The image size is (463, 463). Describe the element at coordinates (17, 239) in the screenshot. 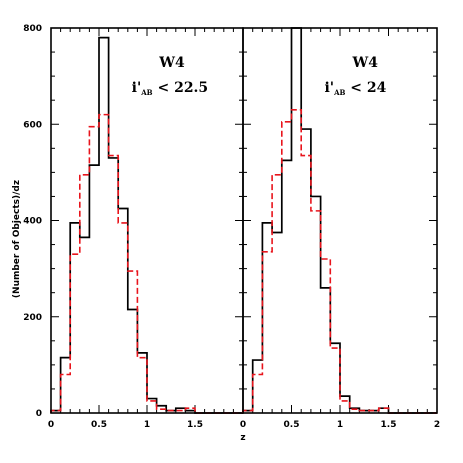

I see `y-axis-label: (Number of Objects)/dz` at that location.